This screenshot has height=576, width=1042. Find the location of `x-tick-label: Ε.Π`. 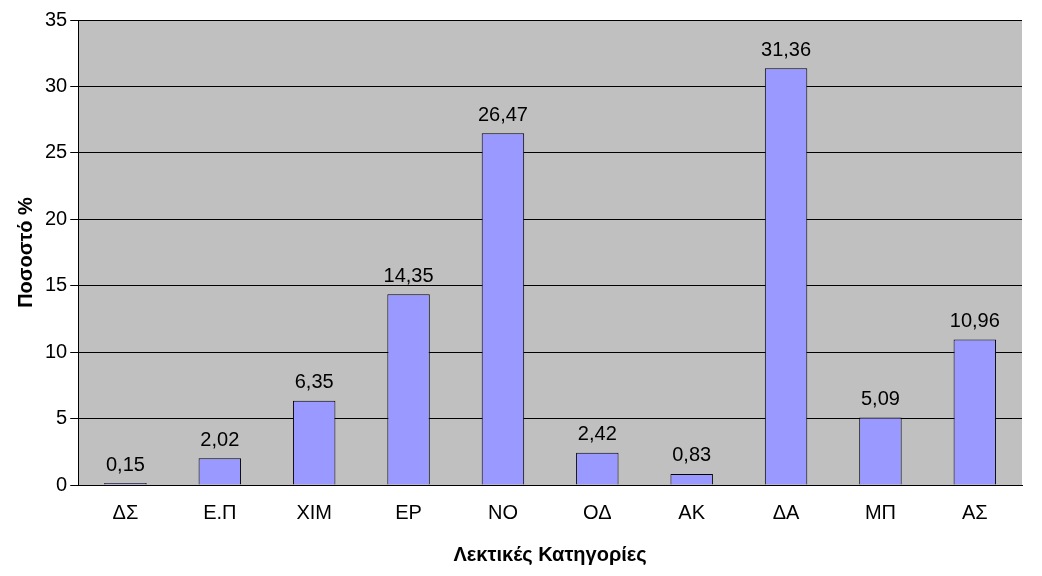

x-tick-label: Ε.Π is located at coordinates (220, 511).